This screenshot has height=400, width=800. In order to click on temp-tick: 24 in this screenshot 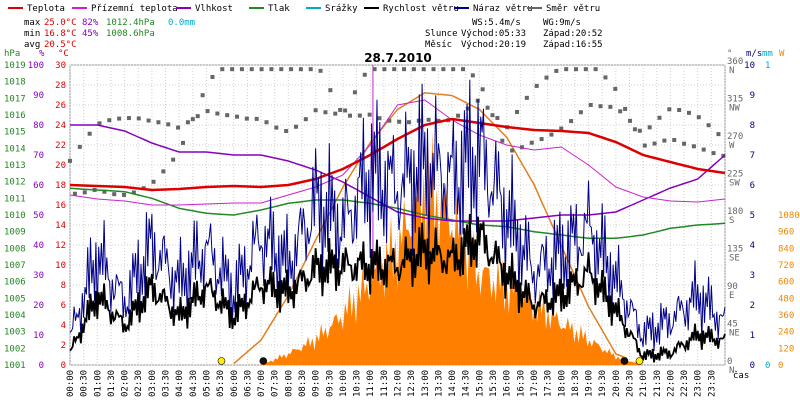, I will do `click(60, 126)`.